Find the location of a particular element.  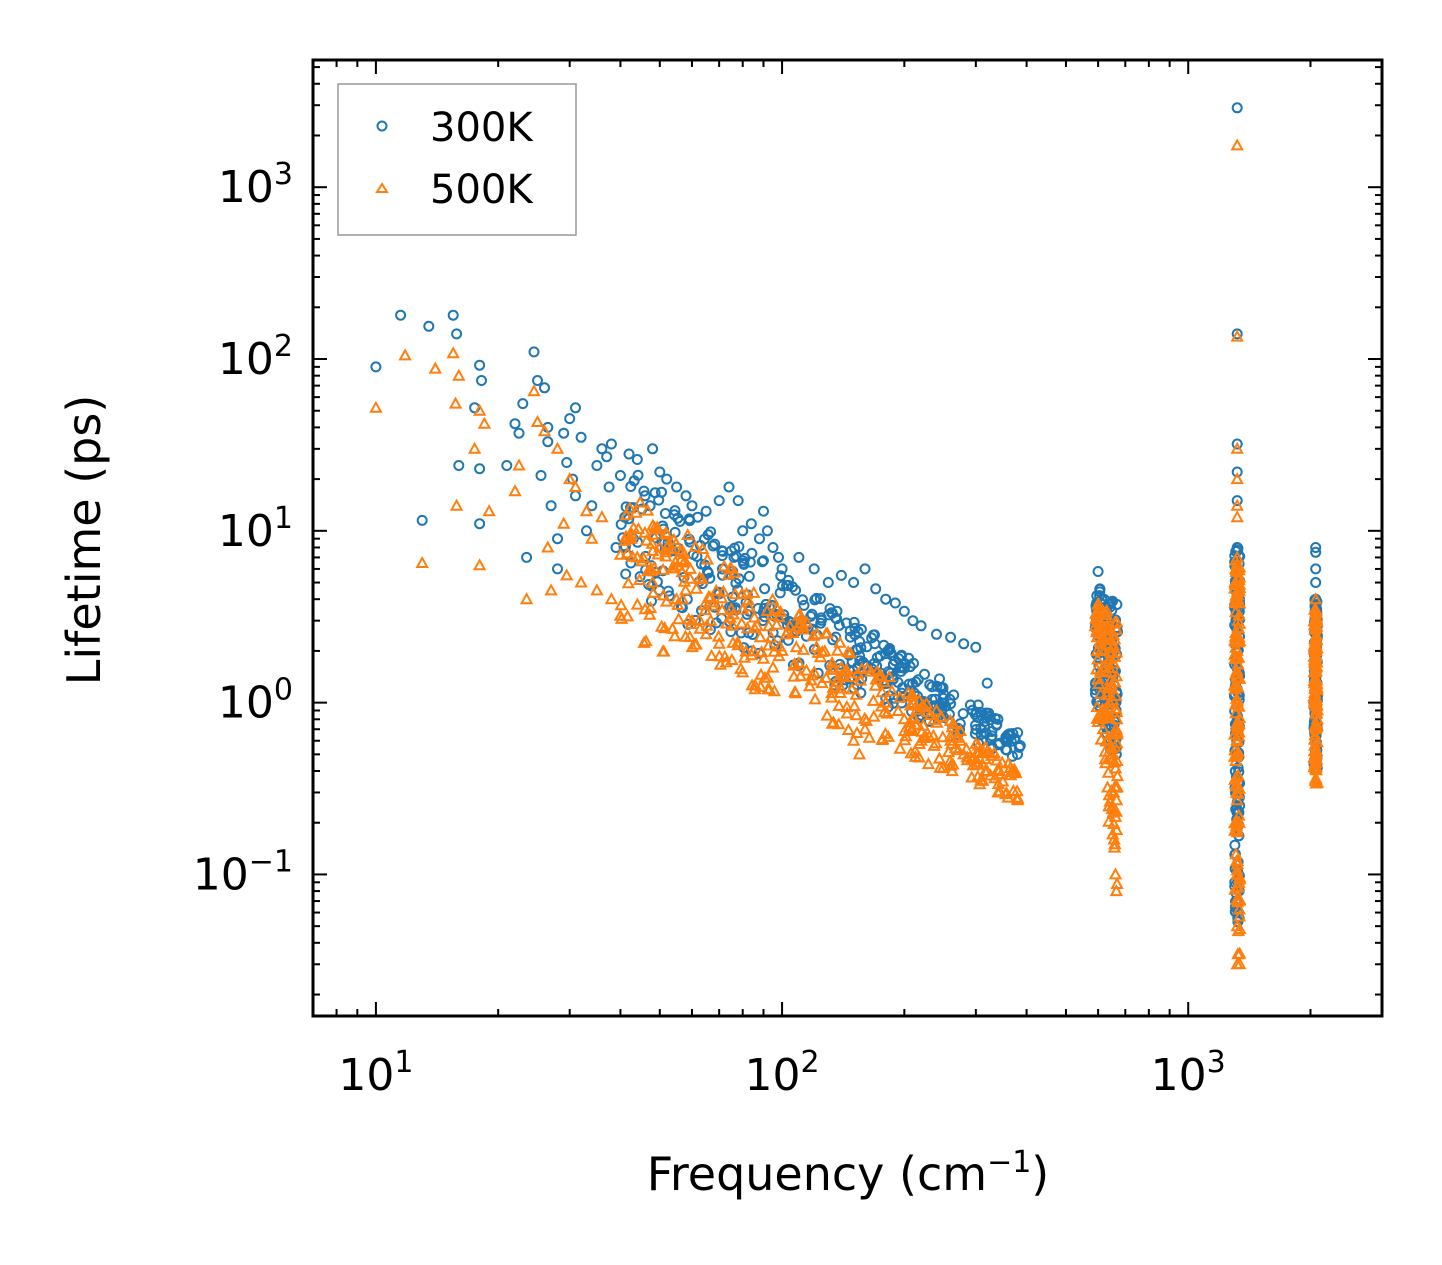

y-tick-label: 100 is located at coordinates (255, 701).